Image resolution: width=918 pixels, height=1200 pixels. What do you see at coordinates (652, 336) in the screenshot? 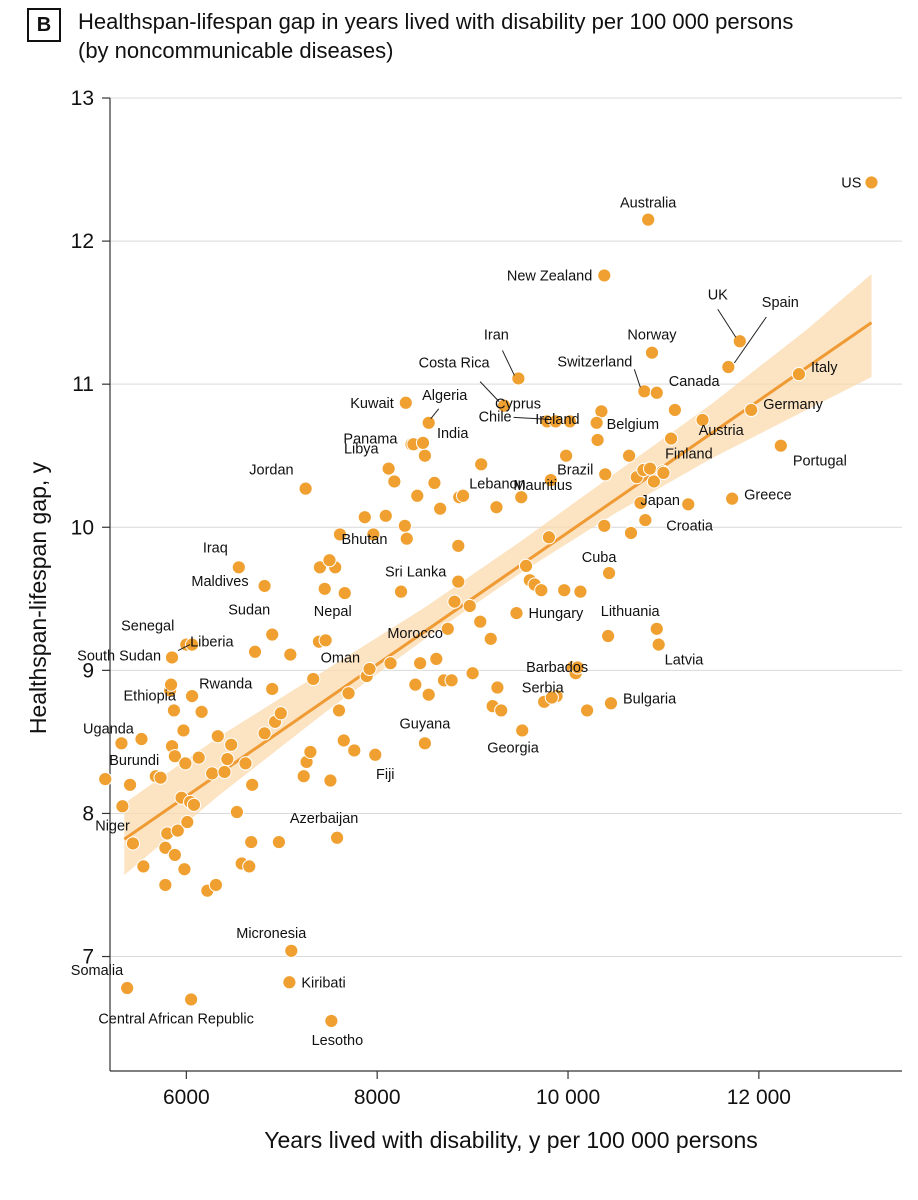
I see `point-label: Norway` at bounding box center [652, 336].